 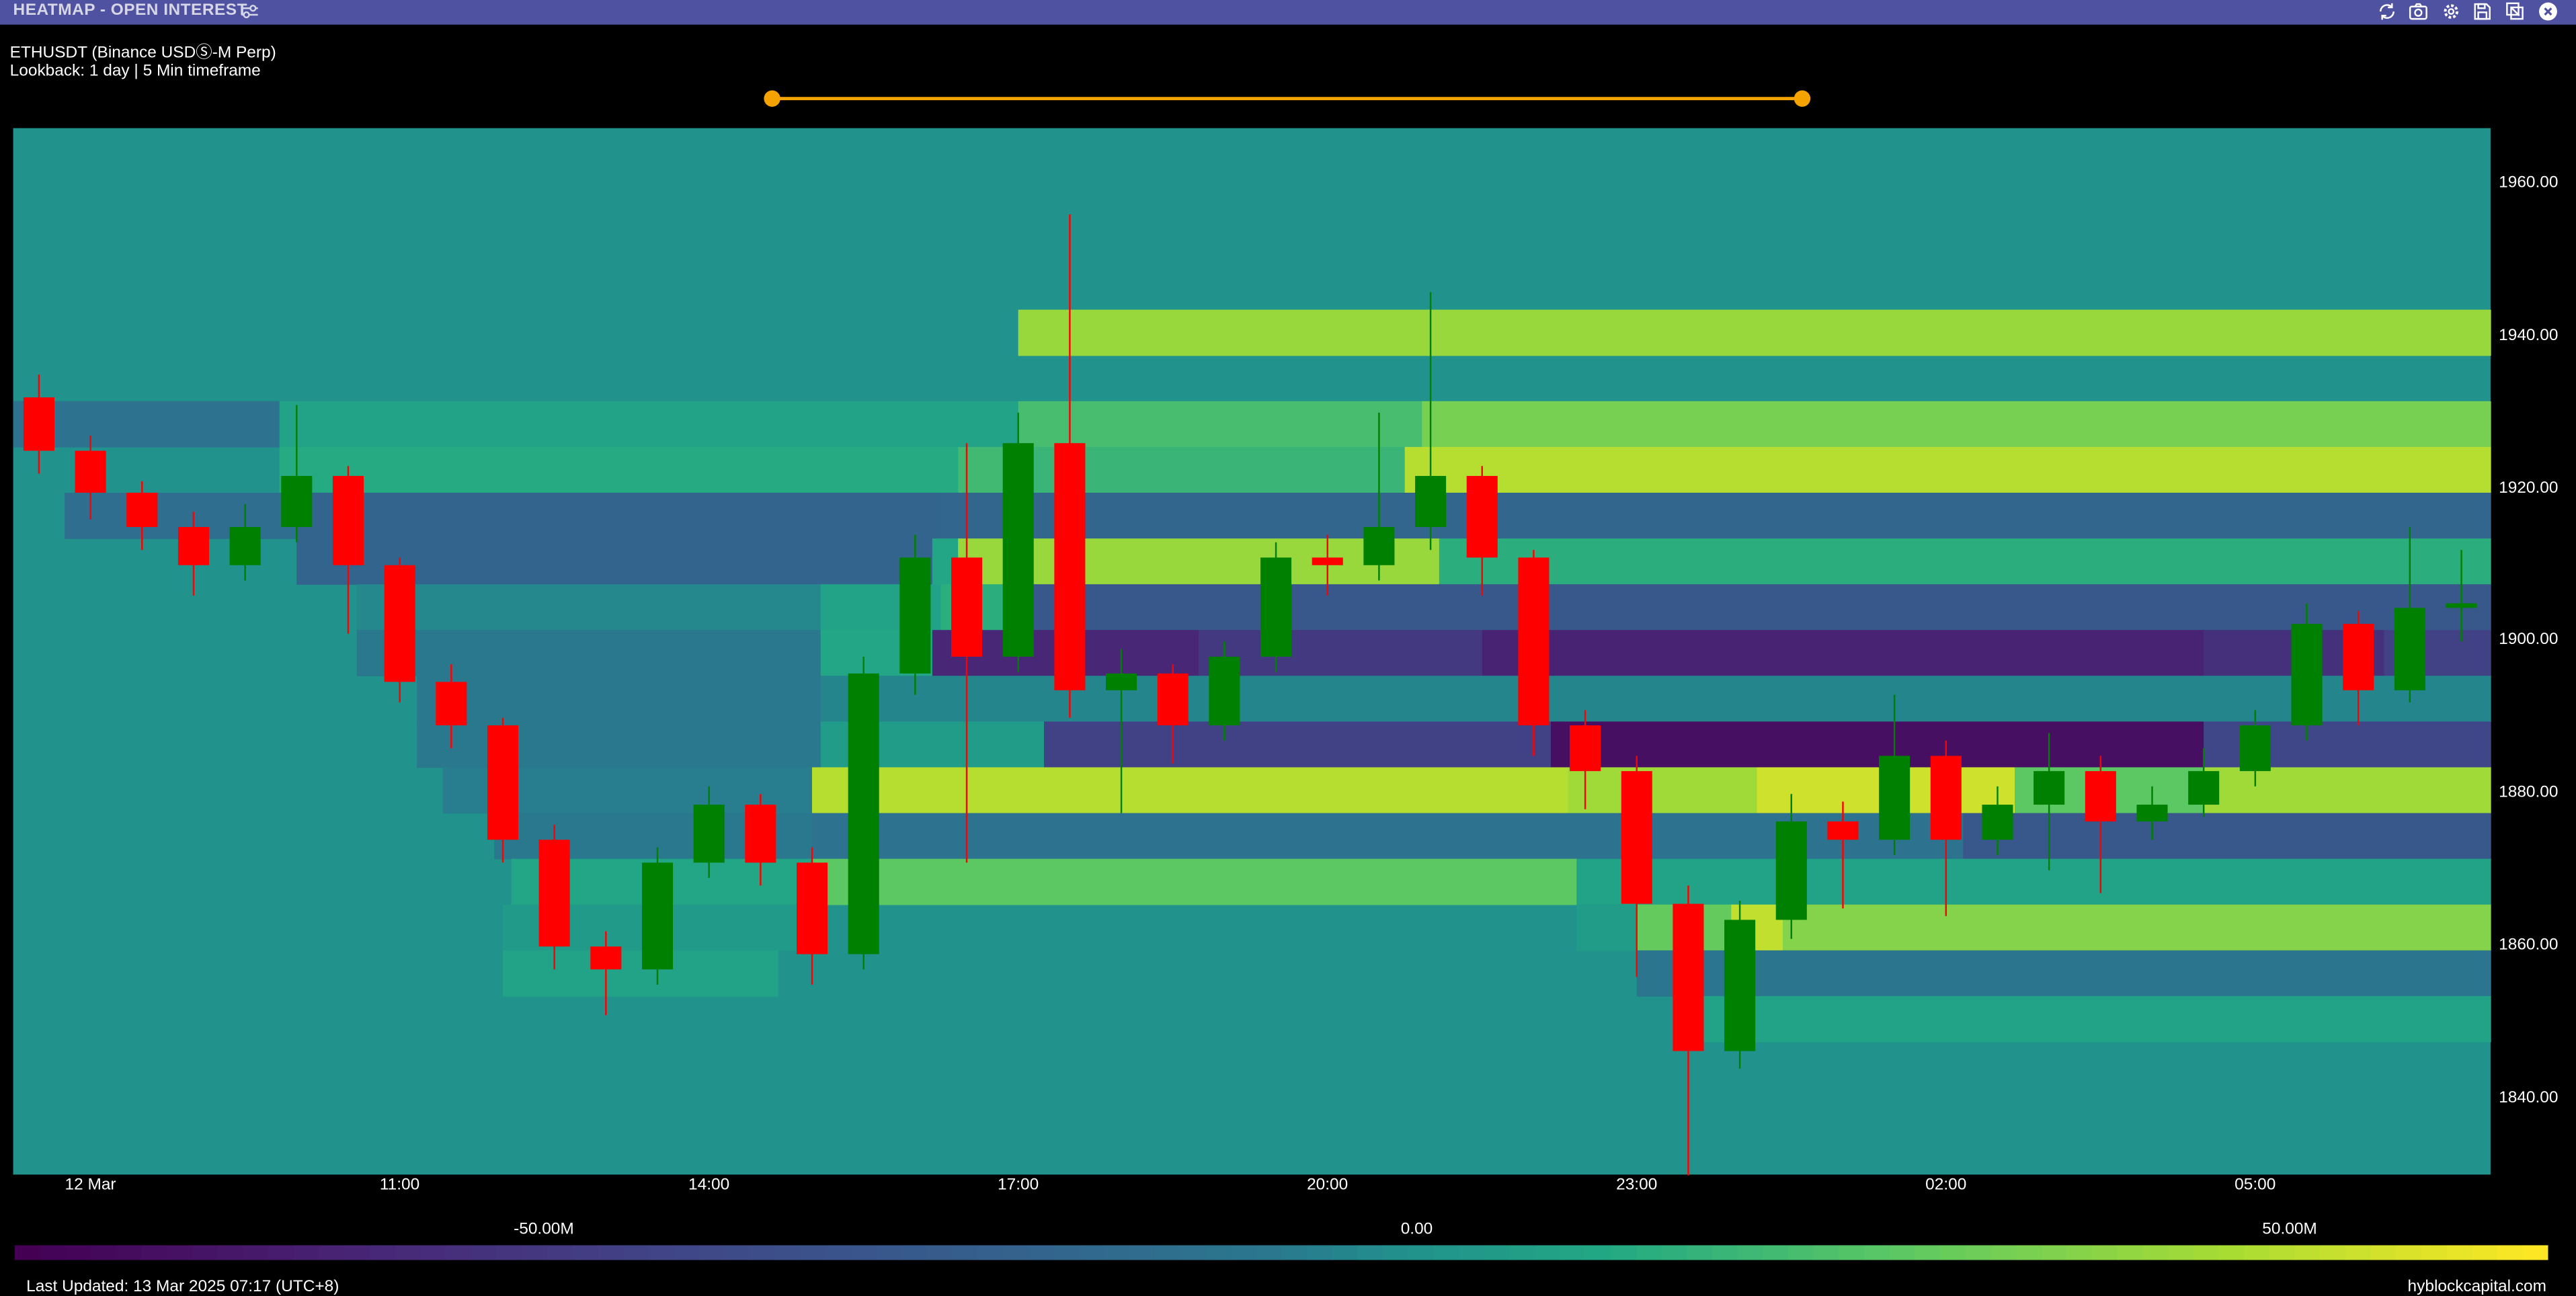 What do you see at coordinates (1328, 1185) in the screenshot?
I see `x-tick-label: 20:00` at bounding box center [1328, 1185].